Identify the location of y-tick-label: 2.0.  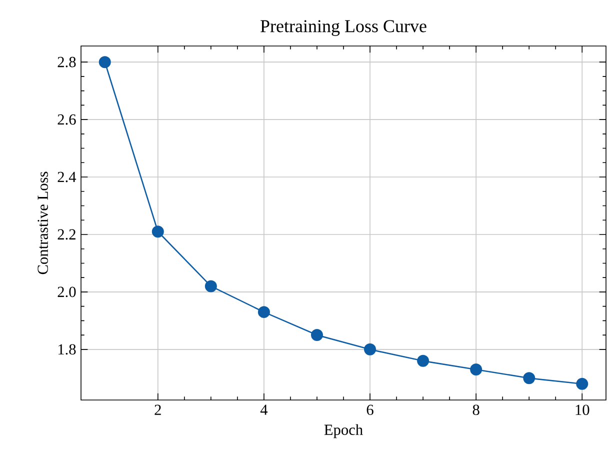
(67, 292).